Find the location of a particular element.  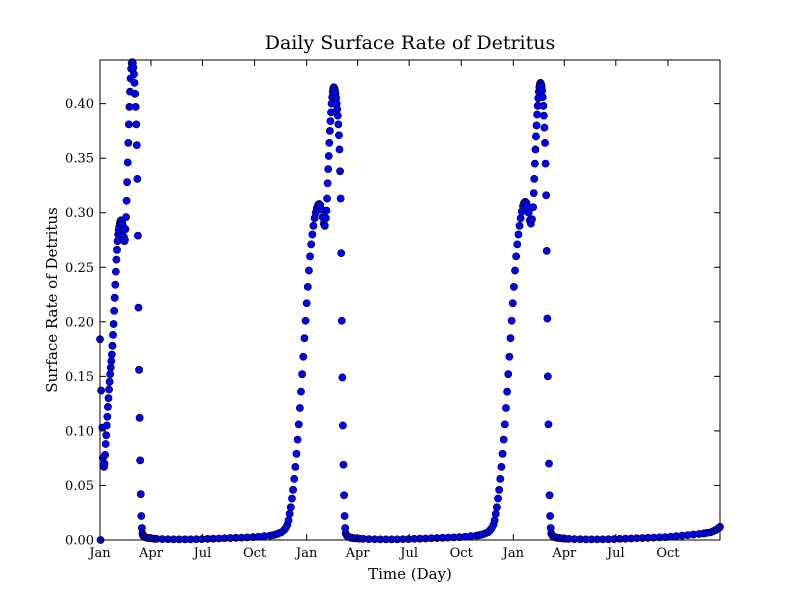

y-tick-label: 0.00 is located at coordinates (79, 541).